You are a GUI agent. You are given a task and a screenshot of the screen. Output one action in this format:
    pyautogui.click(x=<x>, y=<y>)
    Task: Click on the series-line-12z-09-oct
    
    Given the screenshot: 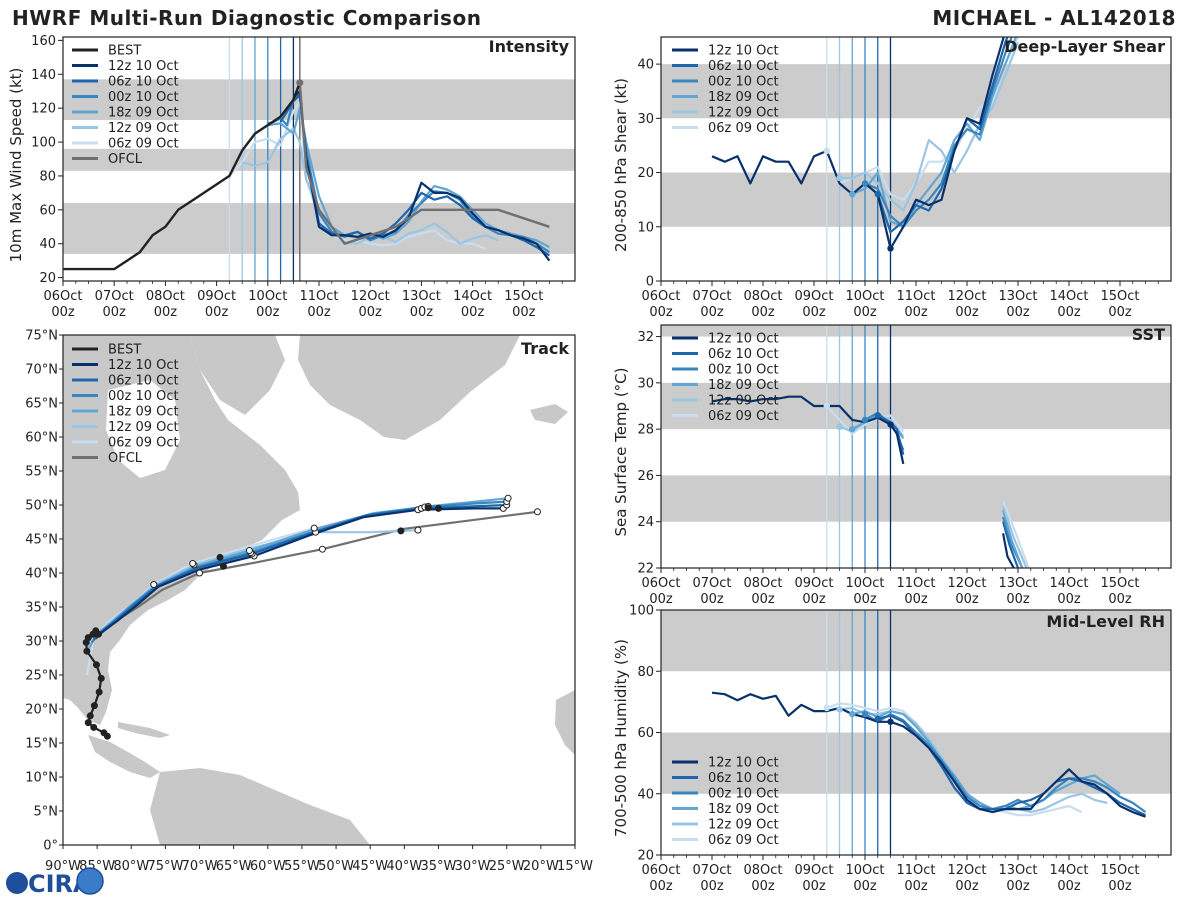 What is the action you would take?
    pyautogui.click(x=973, y=760)
    